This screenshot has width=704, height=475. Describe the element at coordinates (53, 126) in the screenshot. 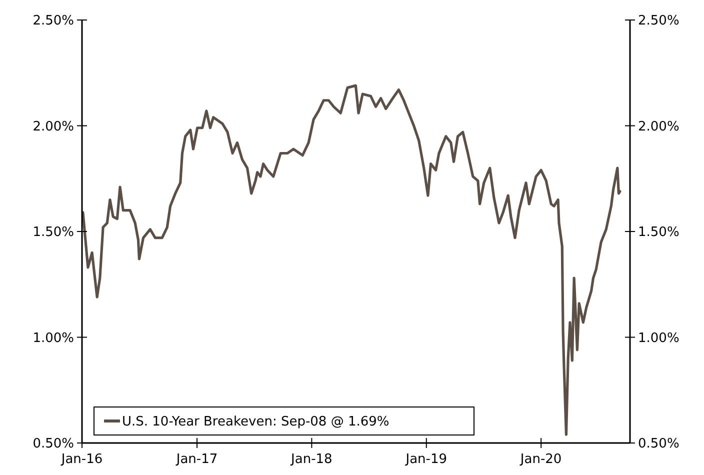

I see `y-tick-label: 2.00%` at that location.